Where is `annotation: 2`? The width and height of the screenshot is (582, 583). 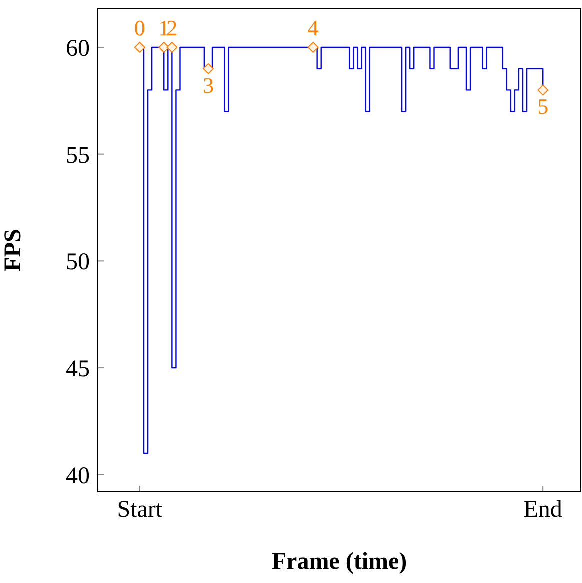 annotation: 2 is located at coordinates (172, 27).